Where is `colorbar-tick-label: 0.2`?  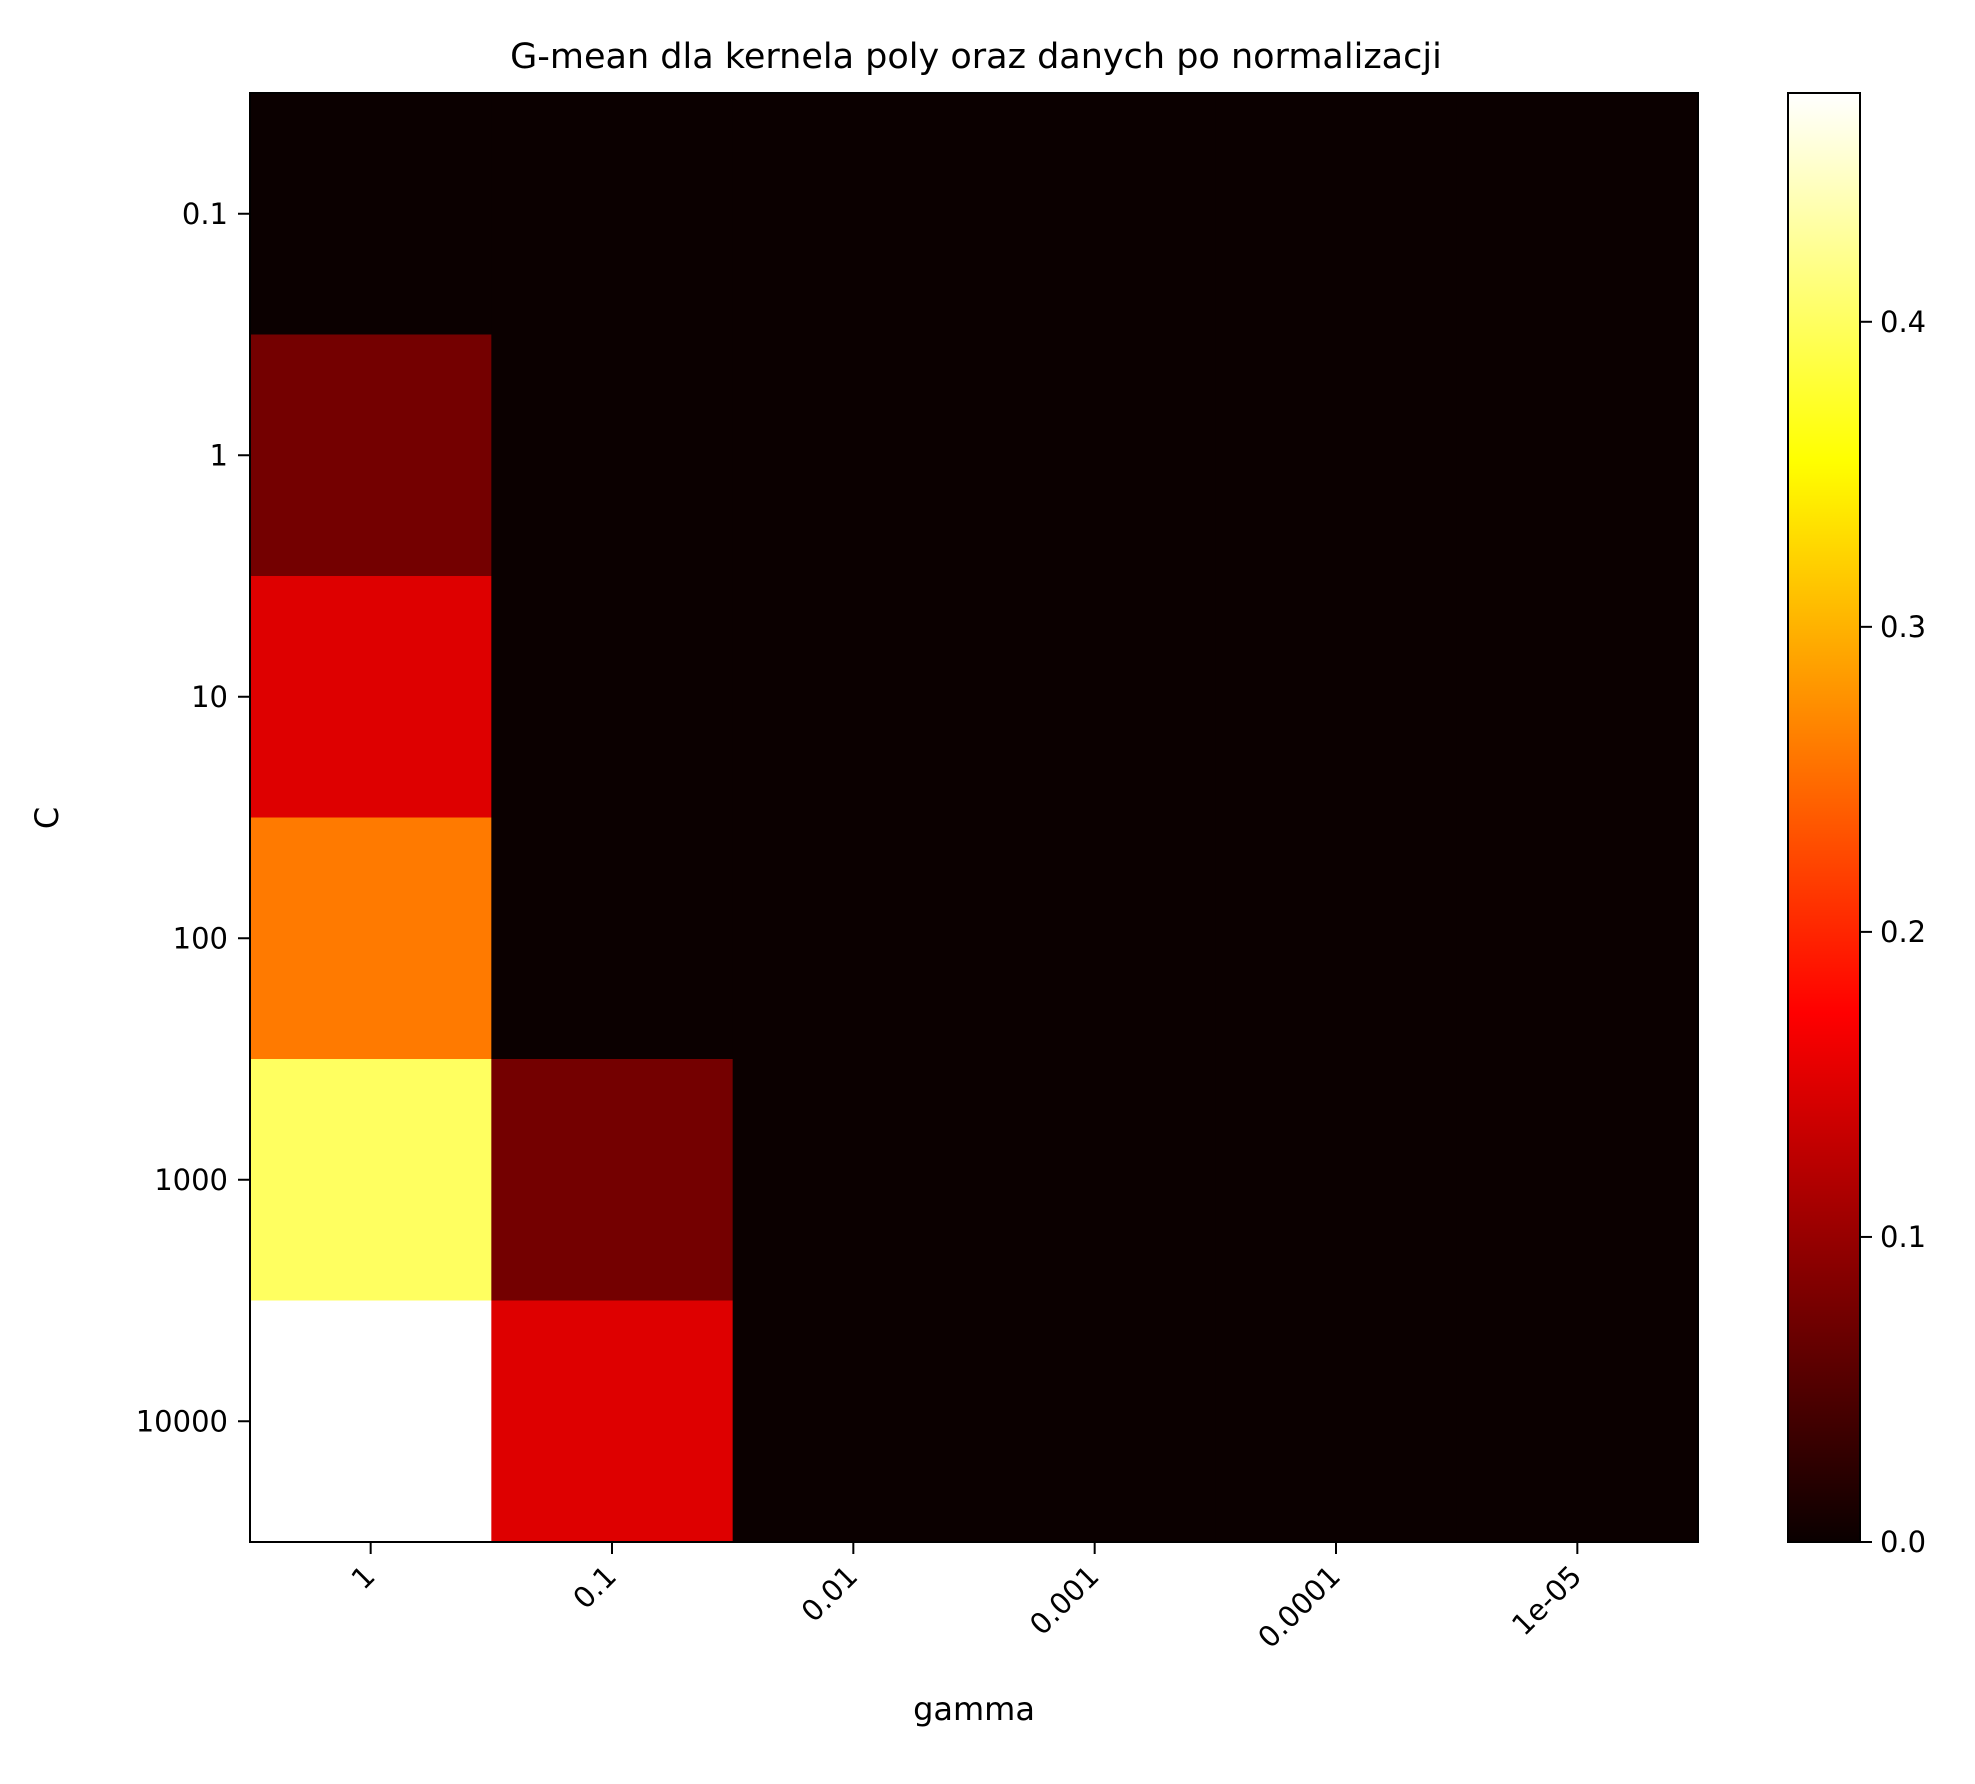
colorbar-tick-label: 0.2 is located at coordinates (1903, 932).